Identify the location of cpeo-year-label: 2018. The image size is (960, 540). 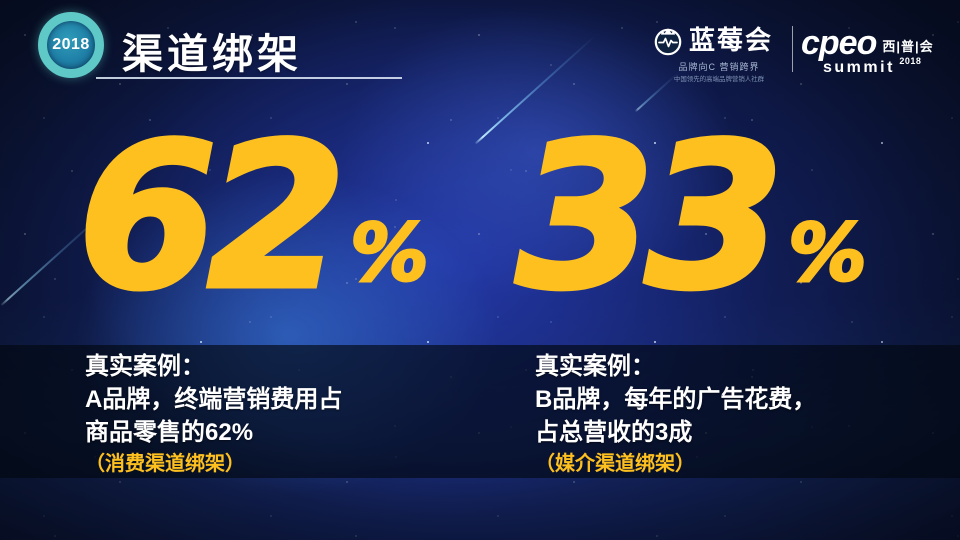
(910, 61).